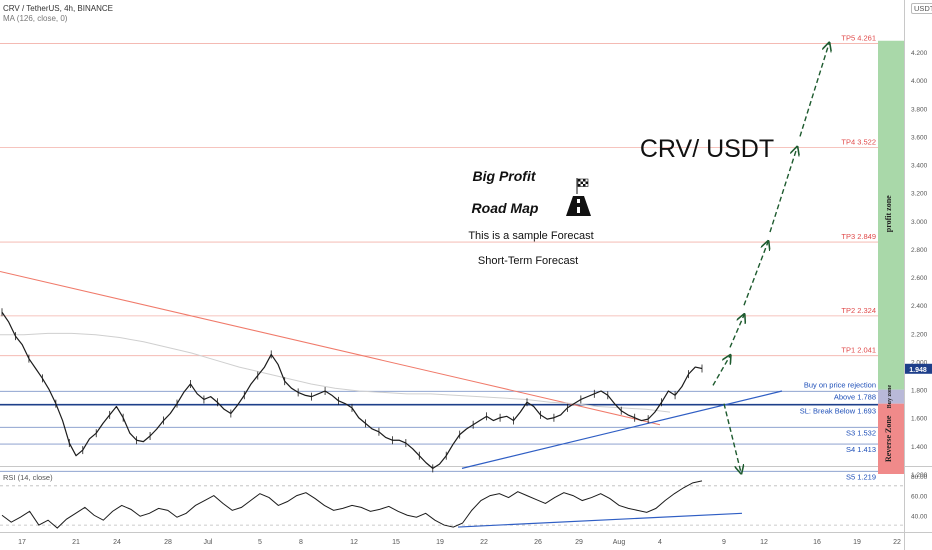 The width and height of the screenshot is (932, 550). Describe the element at coordinates (660, 542) in the screenshot. I see `time-tick-label: 4` at that location.